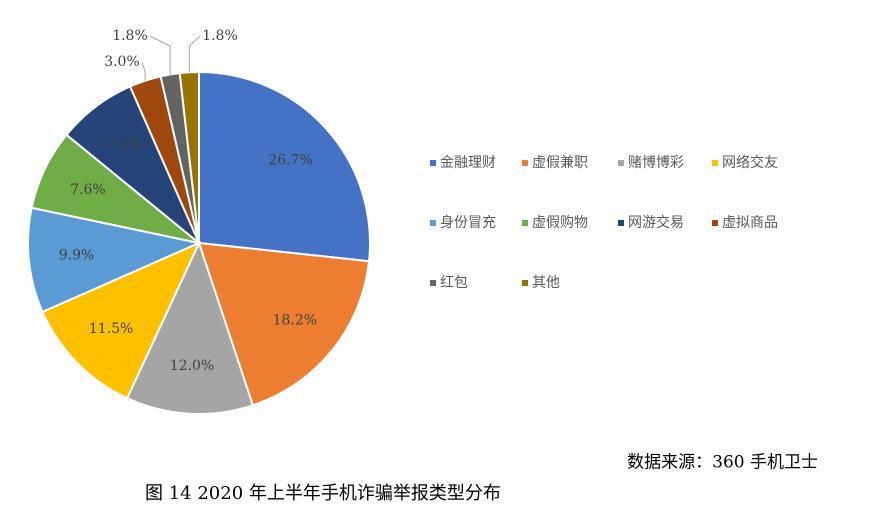 This screenshot has width=872, height=530. What do you see at coordinates (192, 366) in the screenshot?
I see `data-label: 12.0%` at bounding box center [192, 366].